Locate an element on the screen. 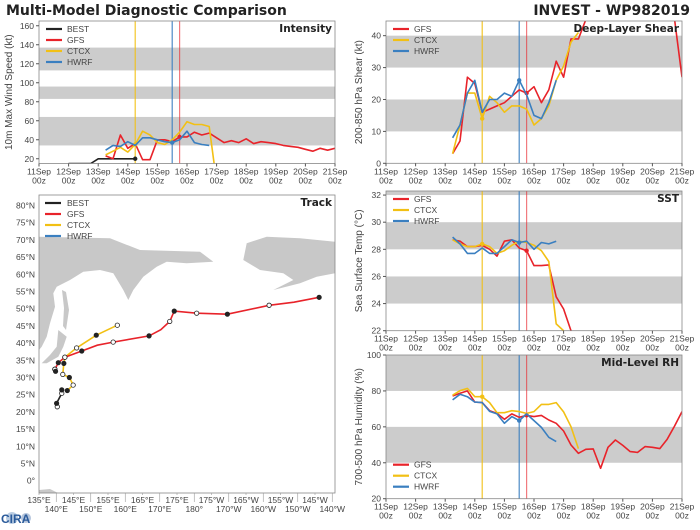 The height and width of the screenshot is (530, 700). lat-tick-label: 55°N is located at coordinates (25, 292).